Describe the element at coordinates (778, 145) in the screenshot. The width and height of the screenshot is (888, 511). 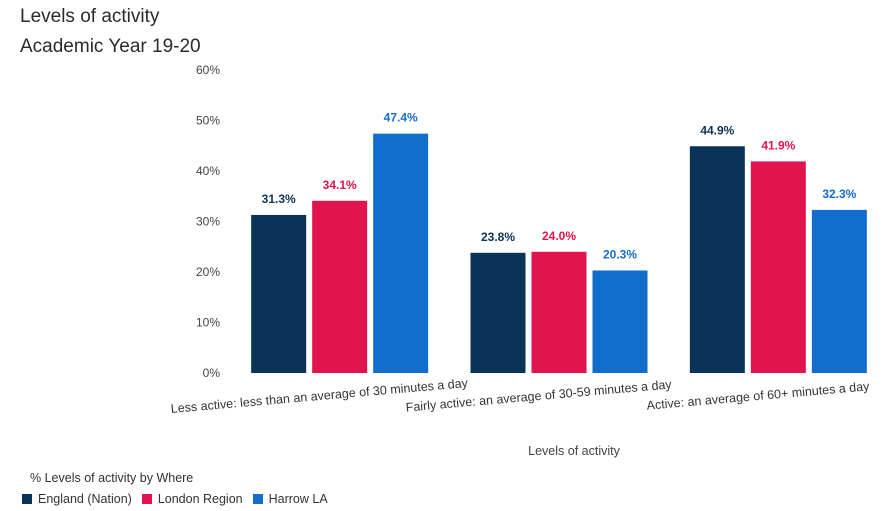
I see `data-label: 41.9%` at that location.